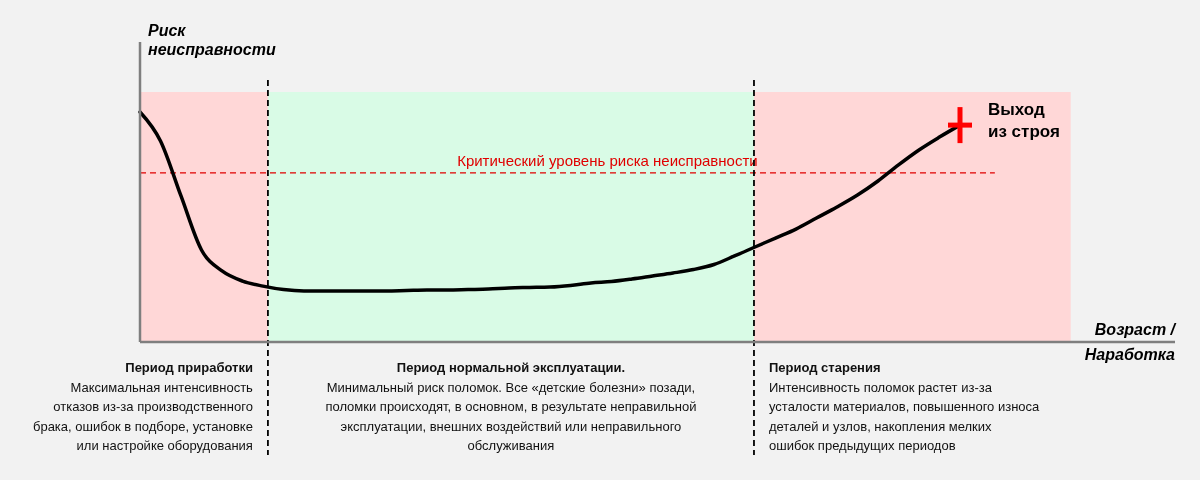  Describe the element at coordinates (1024, 121) in the screenshot. I see `annotation: Выход из строя` at that location.